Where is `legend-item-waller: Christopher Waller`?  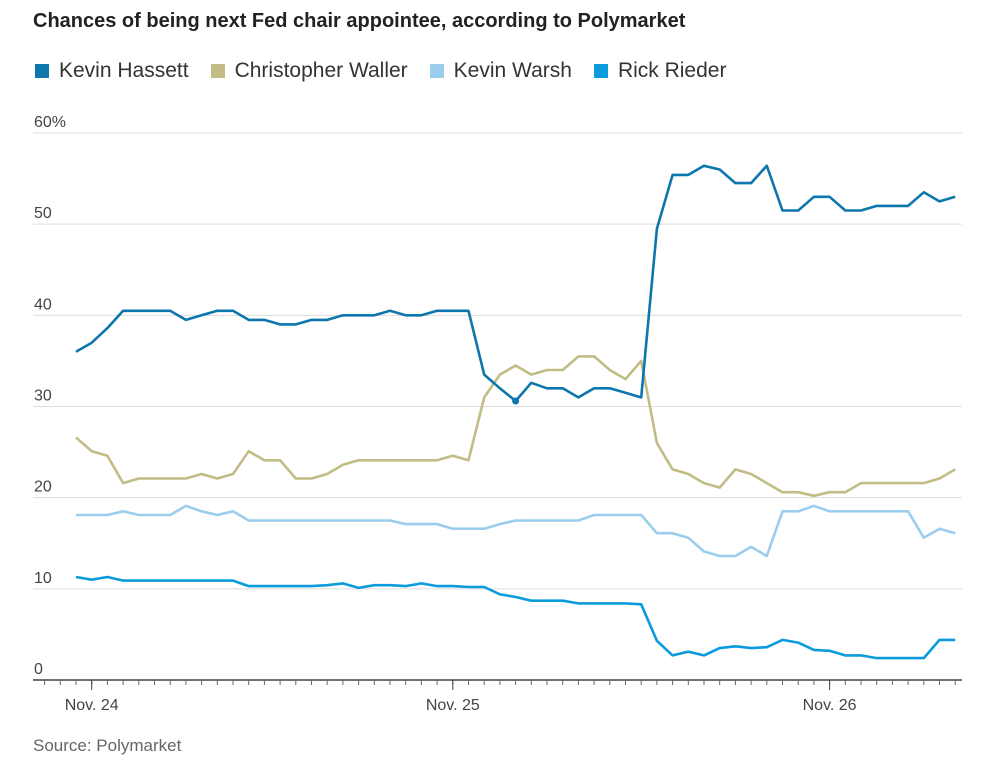
legend-item-waller: Christopher Waller is located at coordinates (309, 71).